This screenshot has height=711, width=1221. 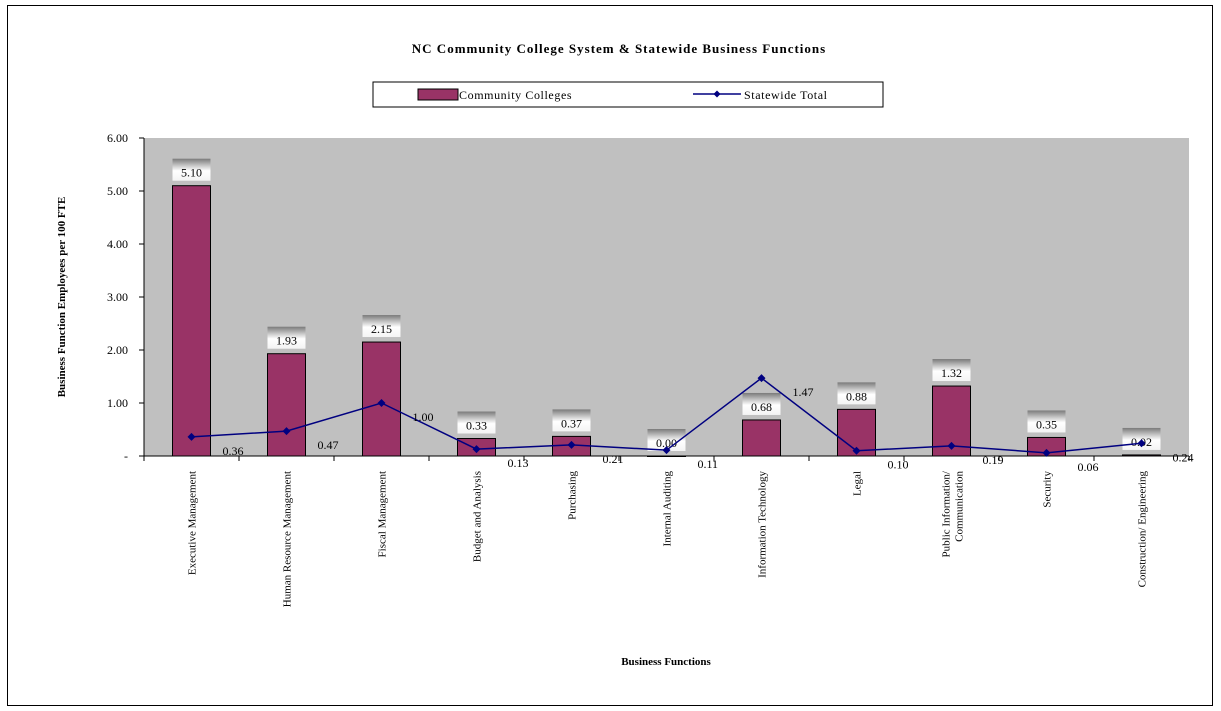 I want to click on category-label: Security, so click(x=1048, y=489).